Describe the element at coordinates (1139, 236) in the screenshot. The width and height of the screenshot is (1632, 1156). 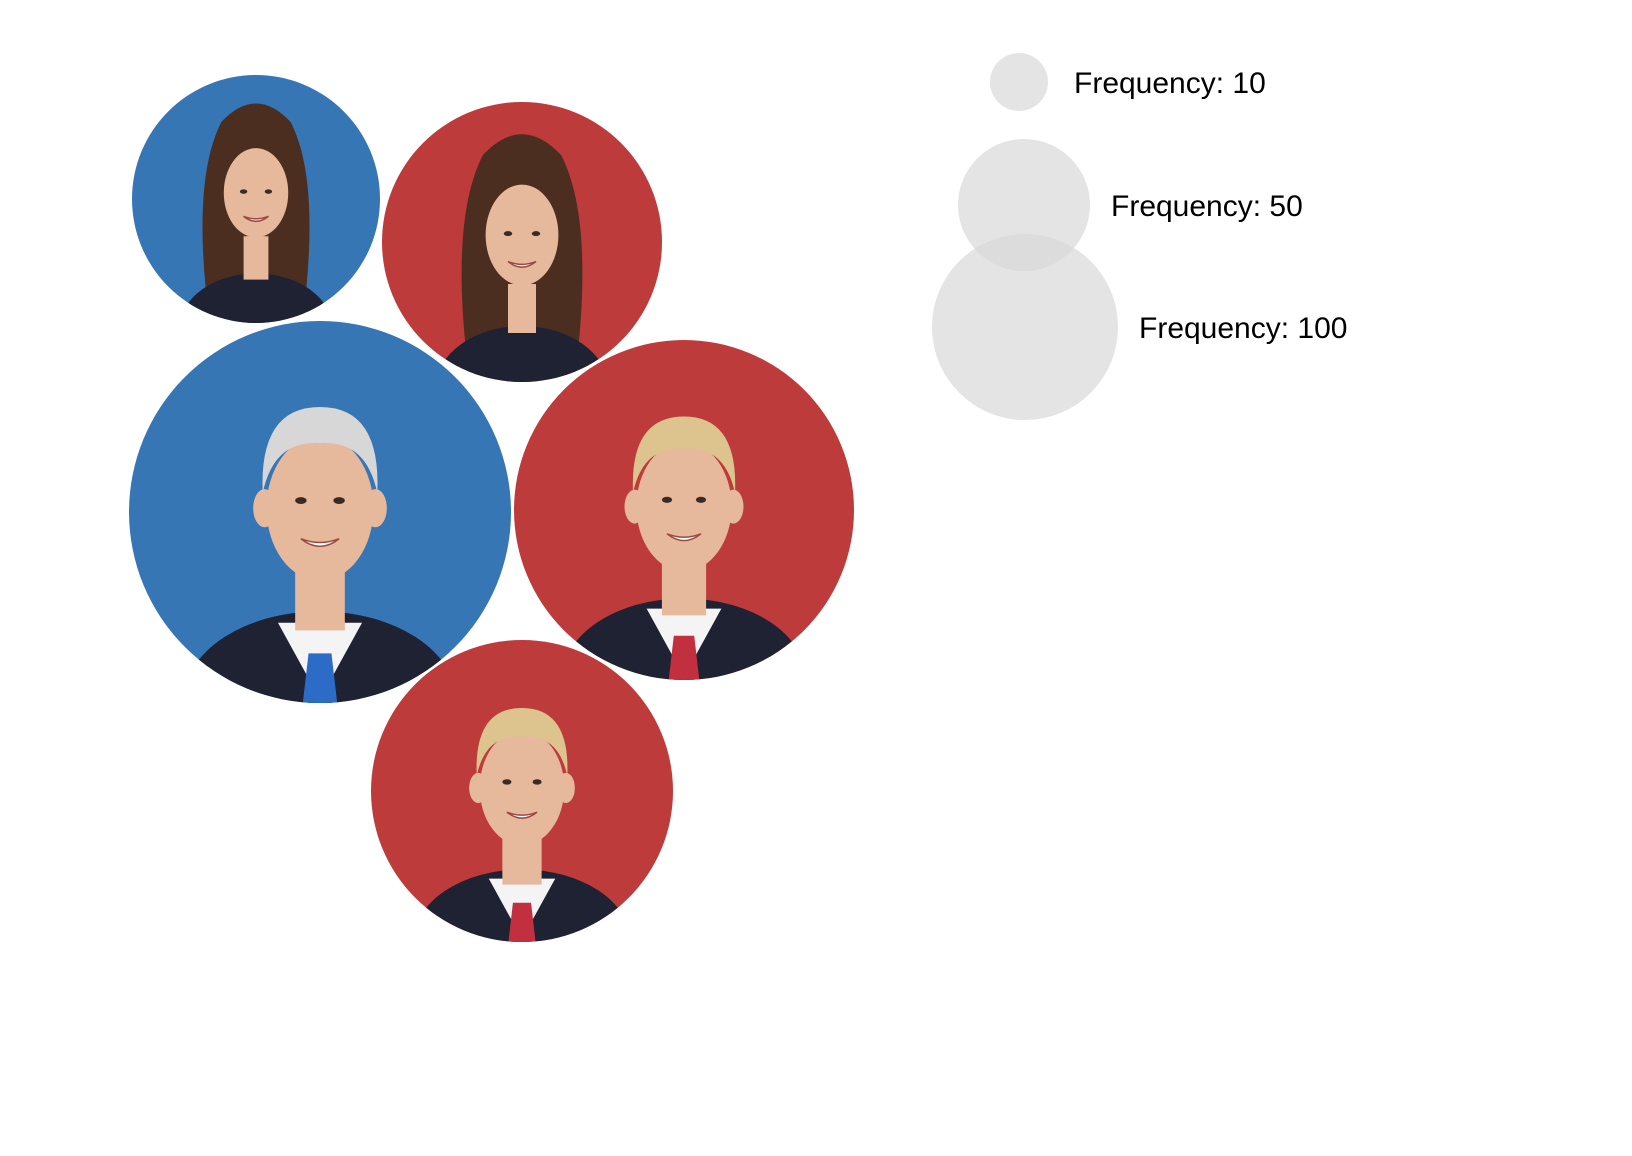
I see `size-legend: Frequency: 10 Frequency: 50 Frequency: 100` at that location.